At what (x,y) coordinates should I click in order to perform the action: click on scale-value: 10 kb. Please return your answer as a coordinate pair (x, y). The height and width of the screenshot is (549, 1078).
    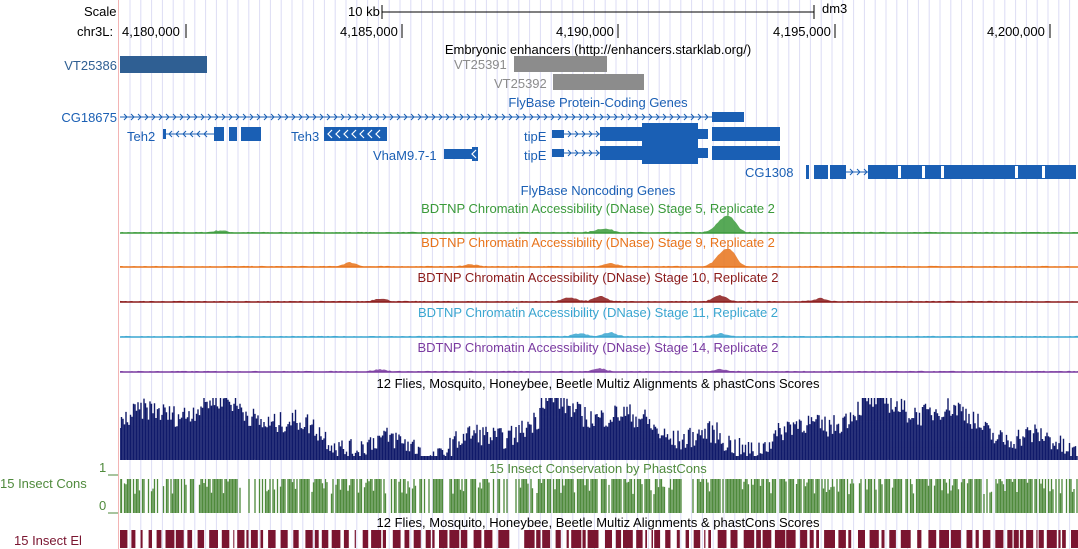
    Looking at the image, I should click on (364, 11).